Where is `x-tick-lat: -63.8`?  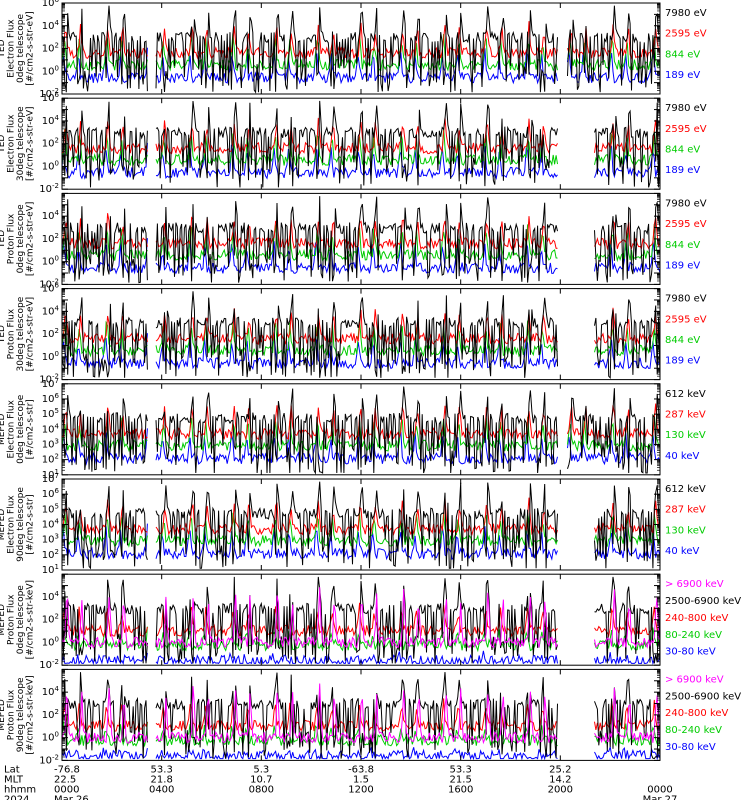 x-tick-lat: -63.8 is located at coordinates (361, 769).